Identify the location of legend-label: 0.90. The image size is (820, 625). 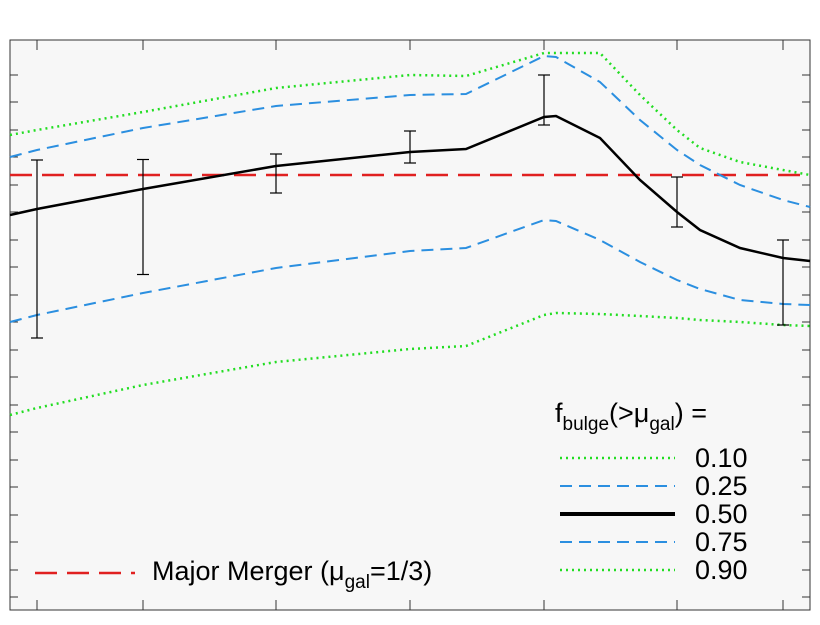
(721, 570).